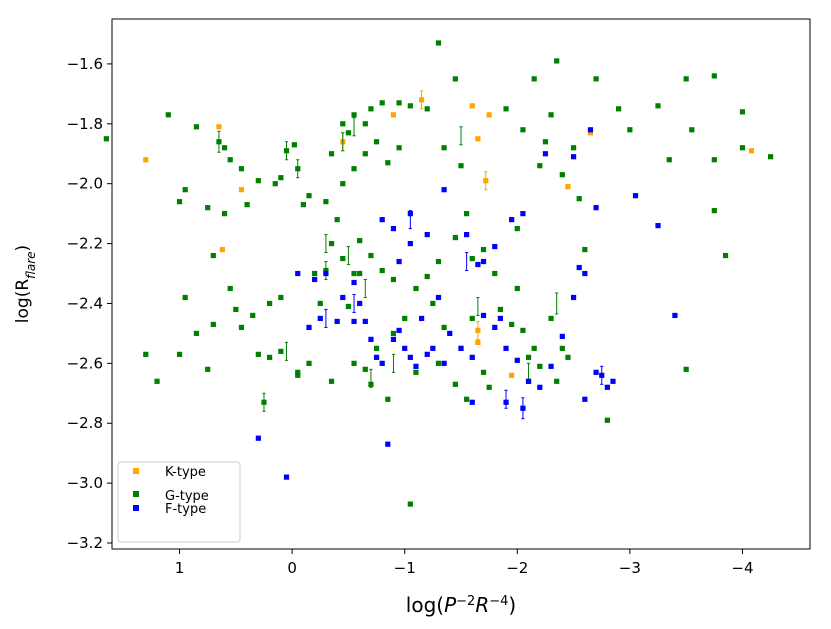 This screenshot has width=831, height=629. What do you see at coordinates (405, 568) in the screenshot?
I see `x-tick-label: −1` at bounding box center [405, 568].